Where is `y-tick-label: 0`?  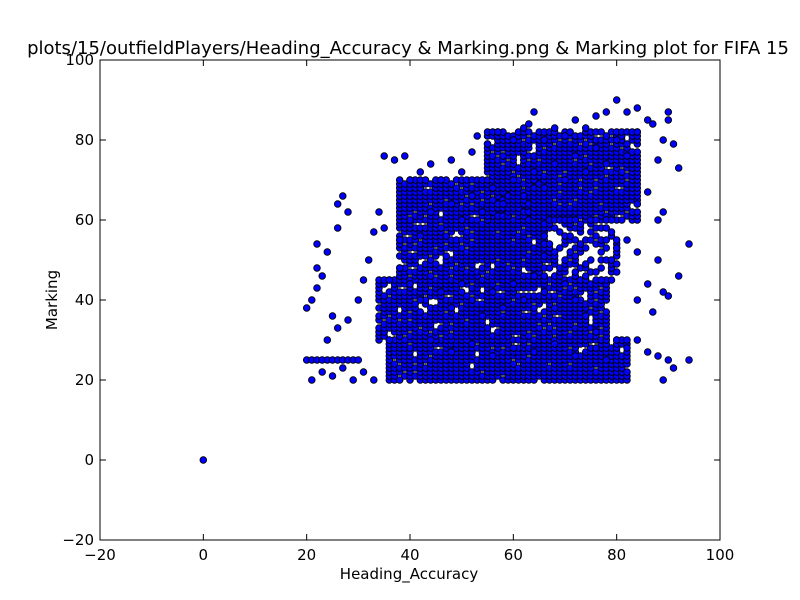
y-tick-label: 0 is located at coordinates (89, 460).